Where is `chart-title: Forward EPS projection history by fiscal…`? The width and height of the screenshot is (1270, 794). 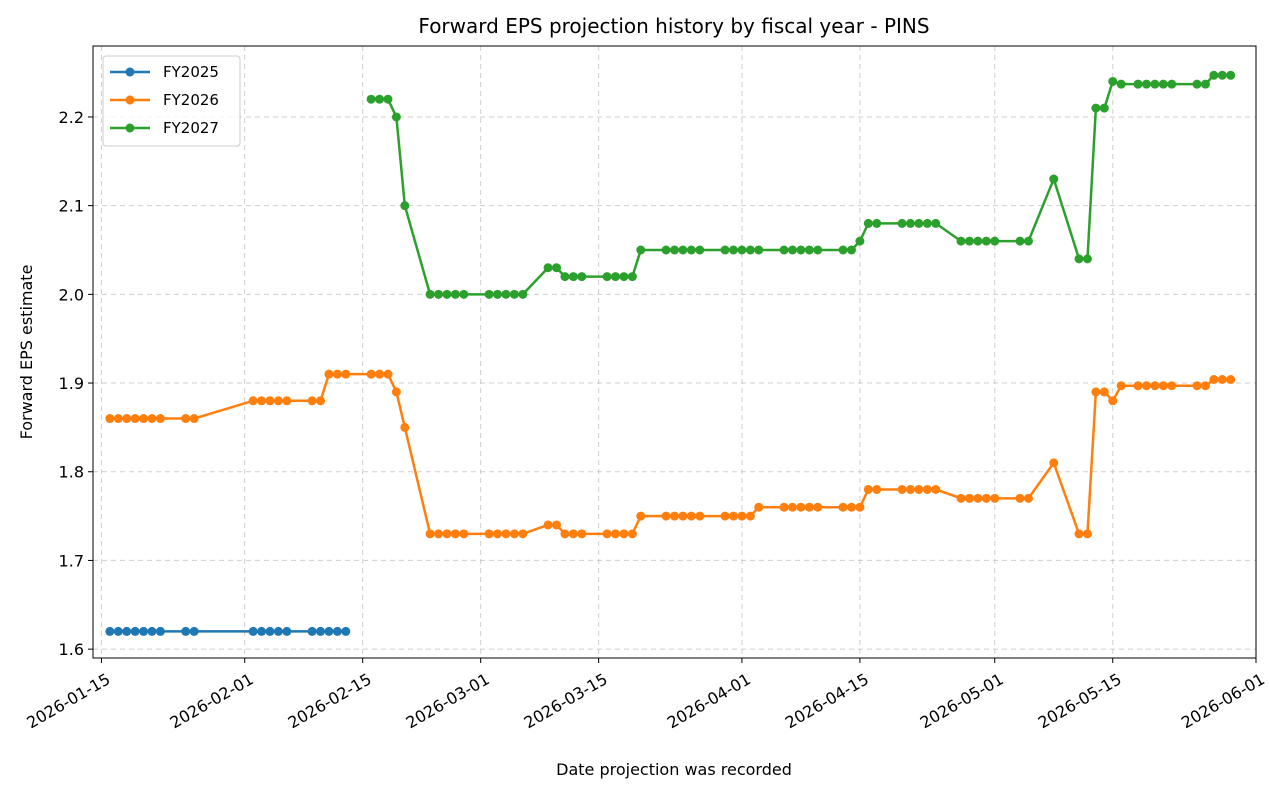 chart-title: Forward EPS projection history by fiscal… is located at coordinates (673, 26).